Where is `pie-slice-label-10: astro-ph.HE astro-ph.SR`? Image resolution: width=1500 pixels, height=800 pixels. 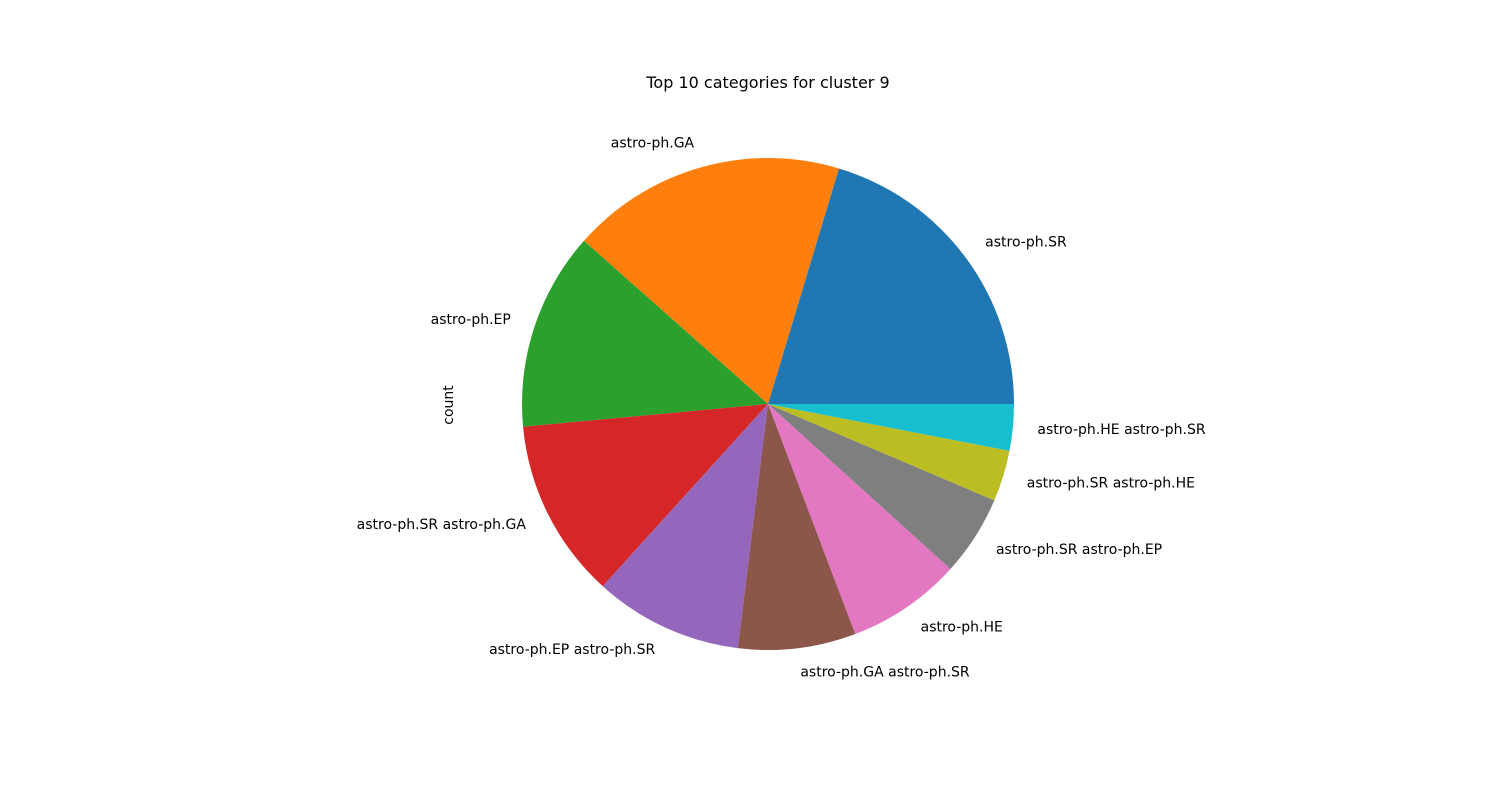 pie-slice-label-10: astro-ph.HE astro-ph.SR is located at coordinates (1121, 430).